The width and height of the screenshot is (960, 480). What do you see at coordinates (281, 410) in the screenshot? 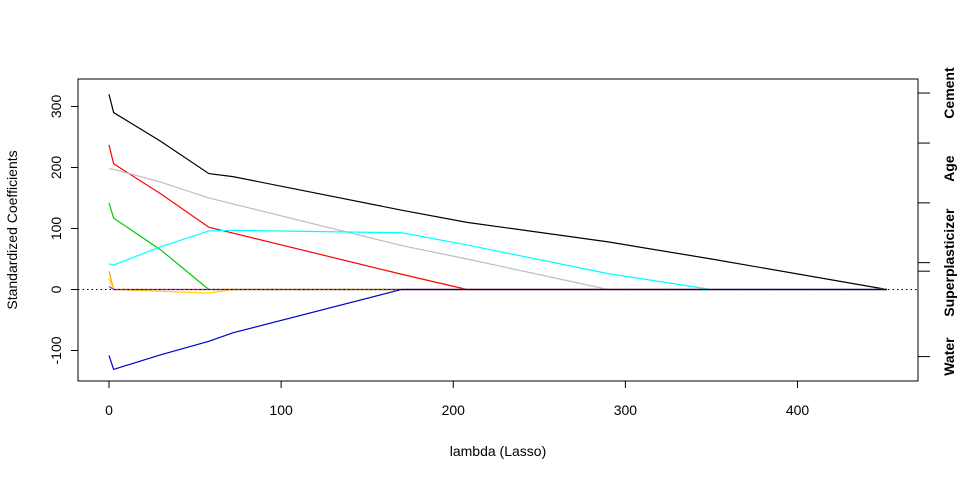
I see `x-tick-label: 100` at bounding box center [281, 410].